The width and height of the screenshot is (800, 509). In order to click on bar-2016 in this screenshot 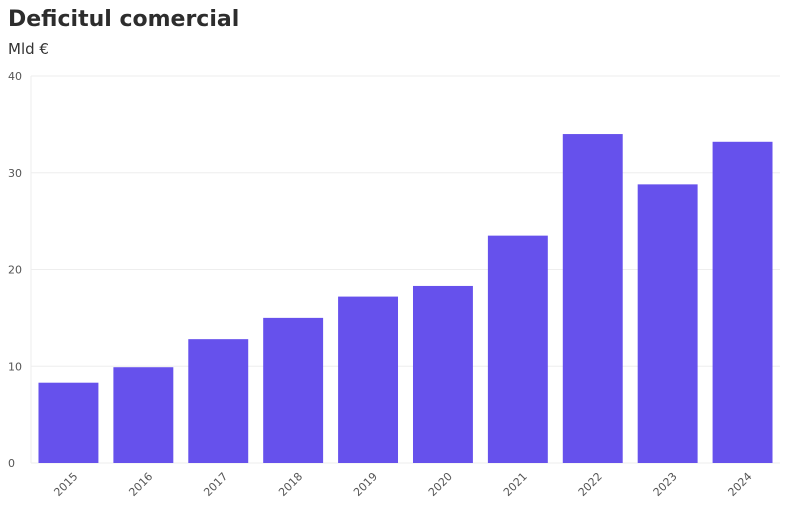, I will do `click(143, 415)`.